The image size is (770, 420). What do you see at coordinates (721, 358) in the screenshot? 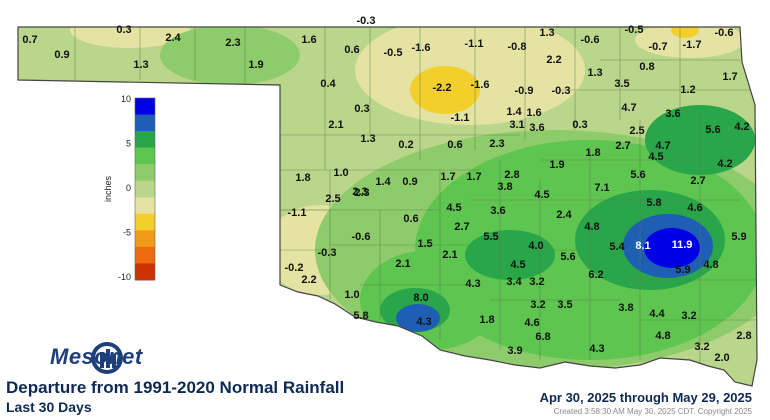
I see `station-value: 2.0` at bounding box center [721, 358].